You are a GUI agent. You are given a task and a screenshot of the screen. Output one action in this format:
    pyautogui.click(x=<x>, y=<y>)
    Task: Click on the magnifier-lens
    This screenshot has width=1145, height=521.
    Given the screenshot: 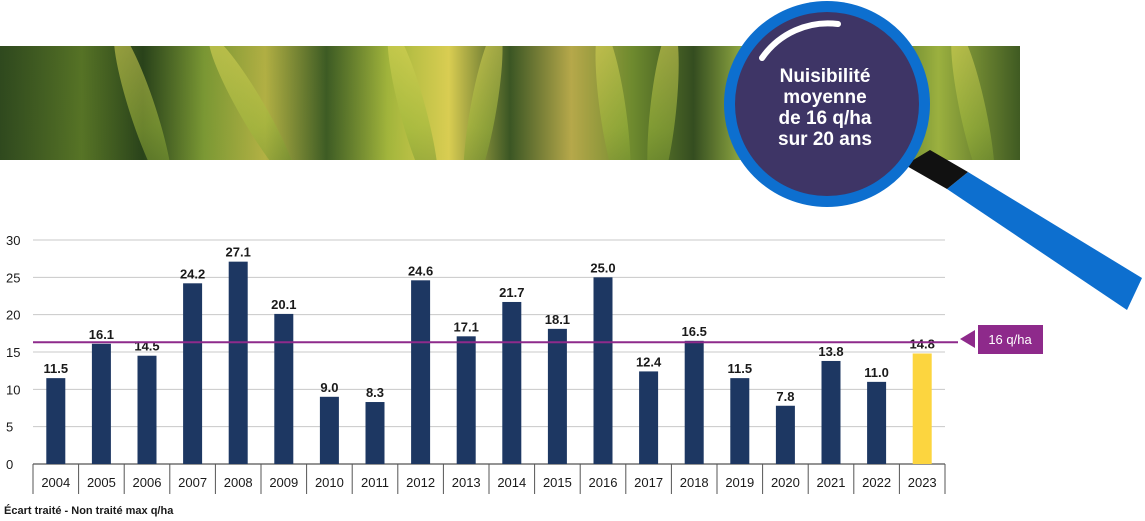 What is the action you would take?
    pyautogui.click(x=827, y=104)
    